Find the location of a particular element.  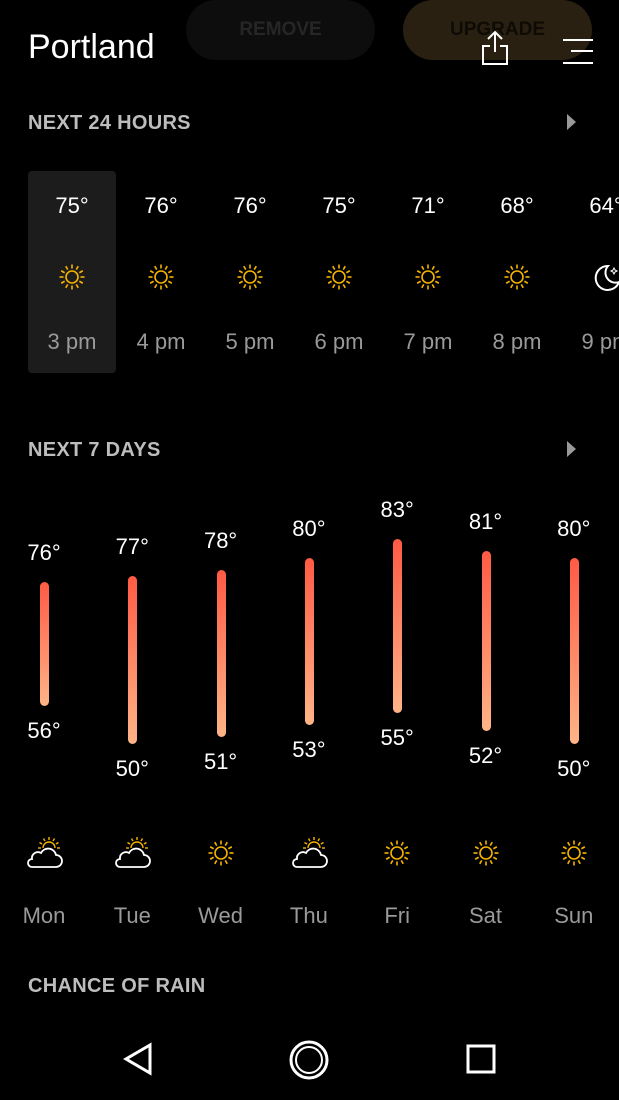

back-icon is located at coordinates (138, 1059).